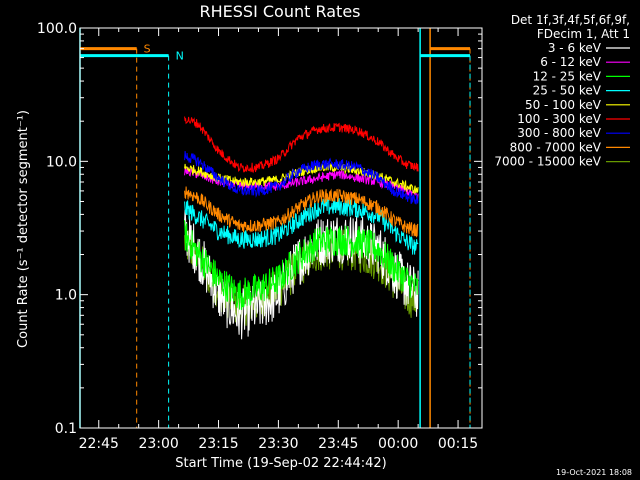  What do you see at coordinates (278, 444) in the screenshot?
I see `x-tick-label-3: 23:30` at bounding box center [278, 444].